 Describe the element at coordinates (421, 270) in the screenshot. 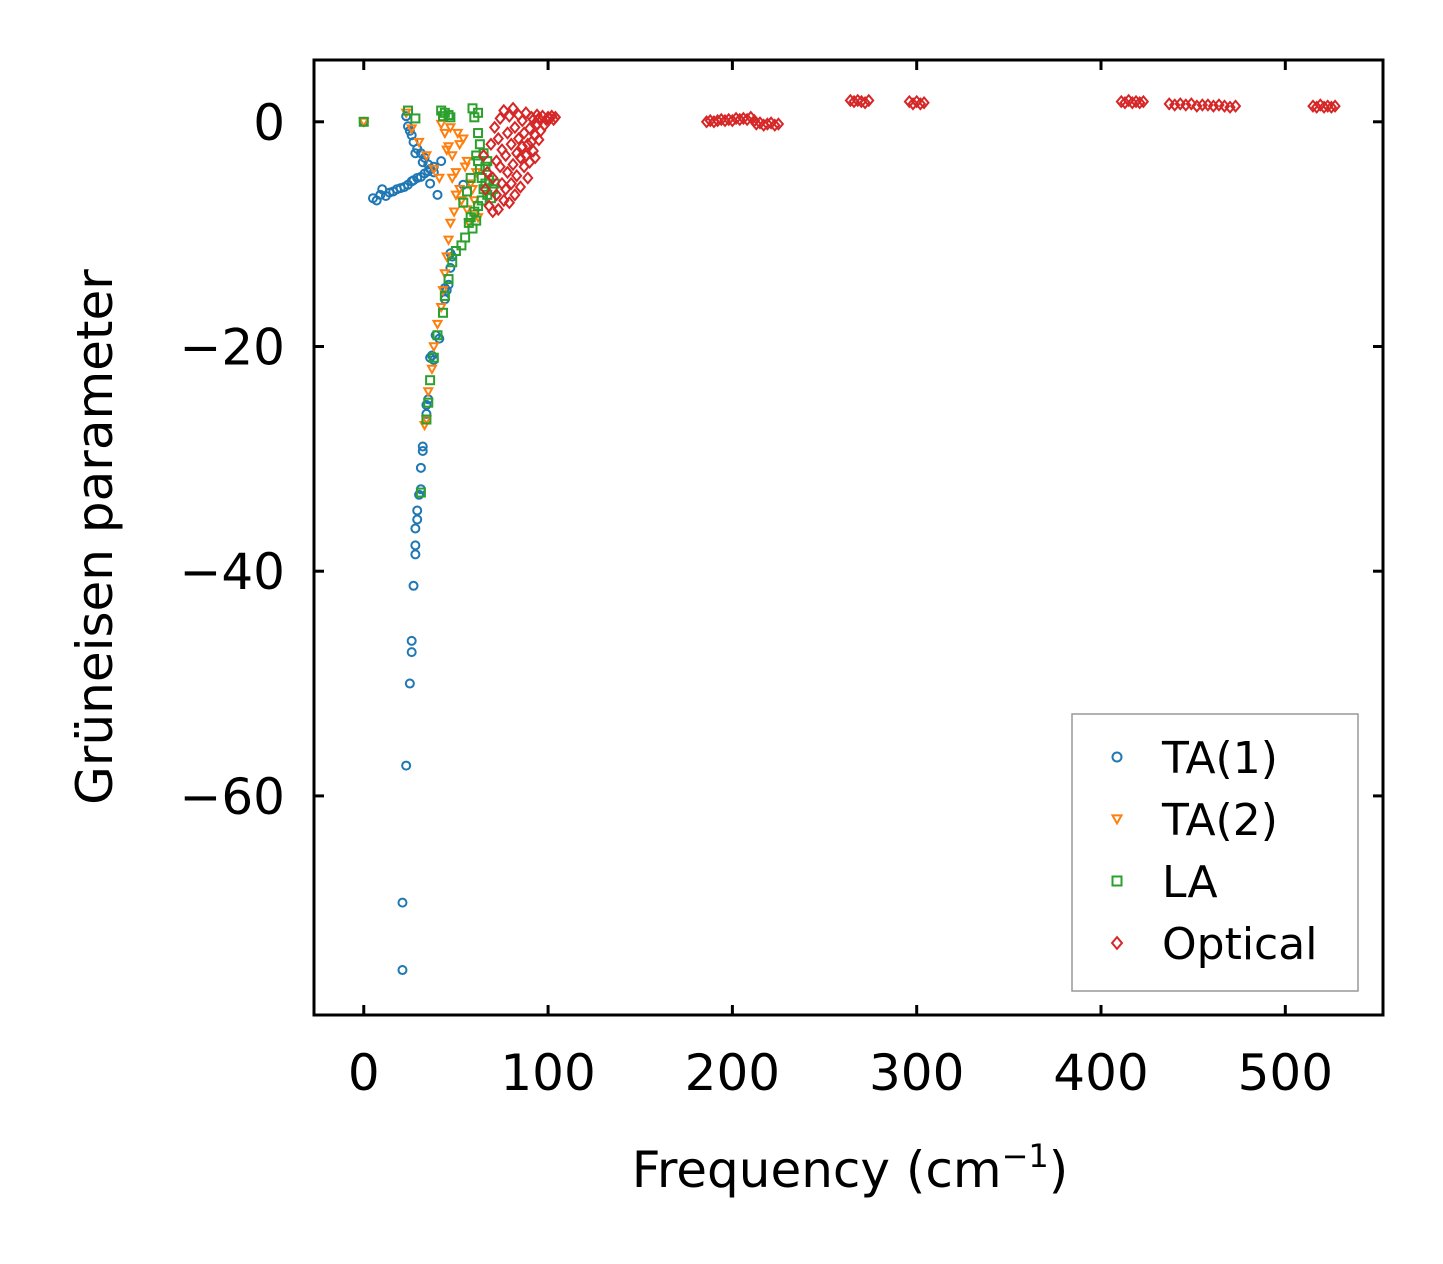

I see `series-ta2` at that location.